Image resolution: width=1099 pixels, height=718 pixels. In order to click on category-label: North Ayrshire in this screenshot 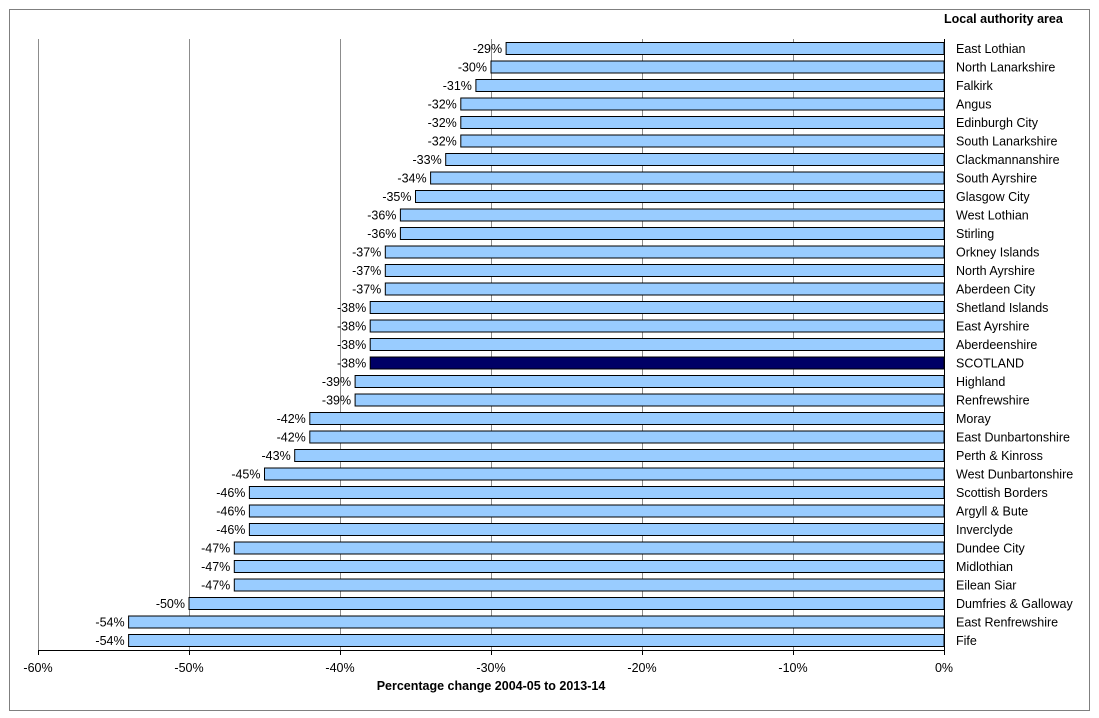, I will do `click(995, 271)`.